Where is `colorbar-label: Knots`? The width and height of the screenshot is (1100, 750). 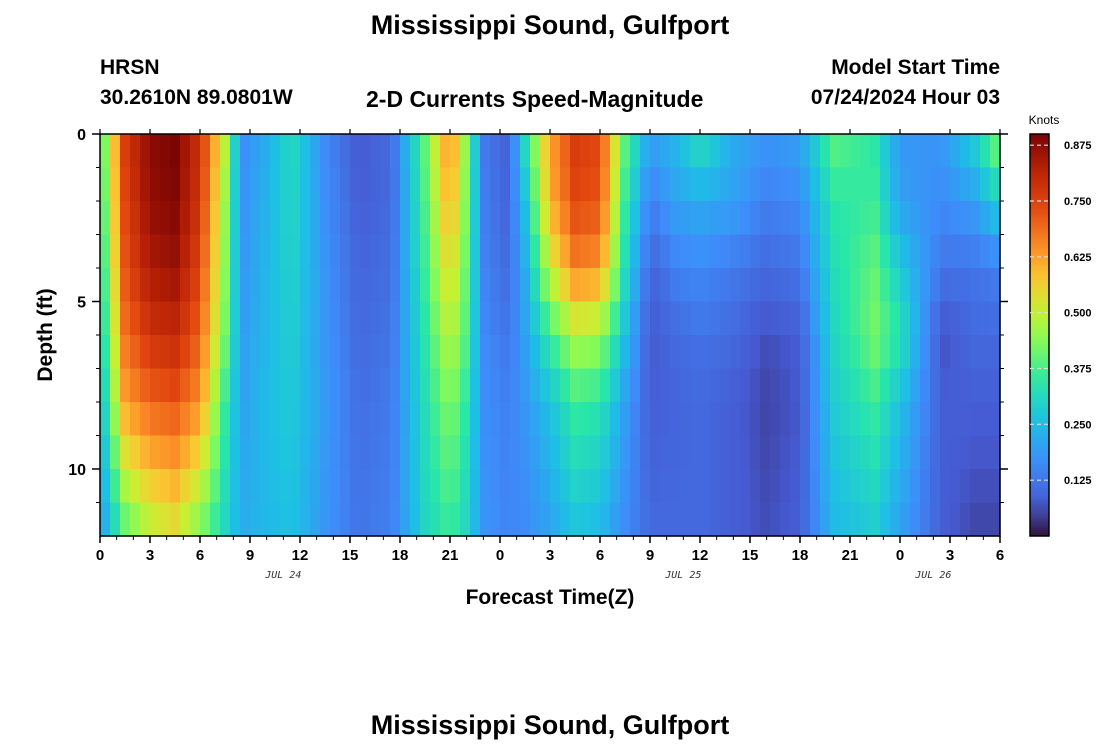
colorbar-label: Knots is located at coordinates (1044, 120).